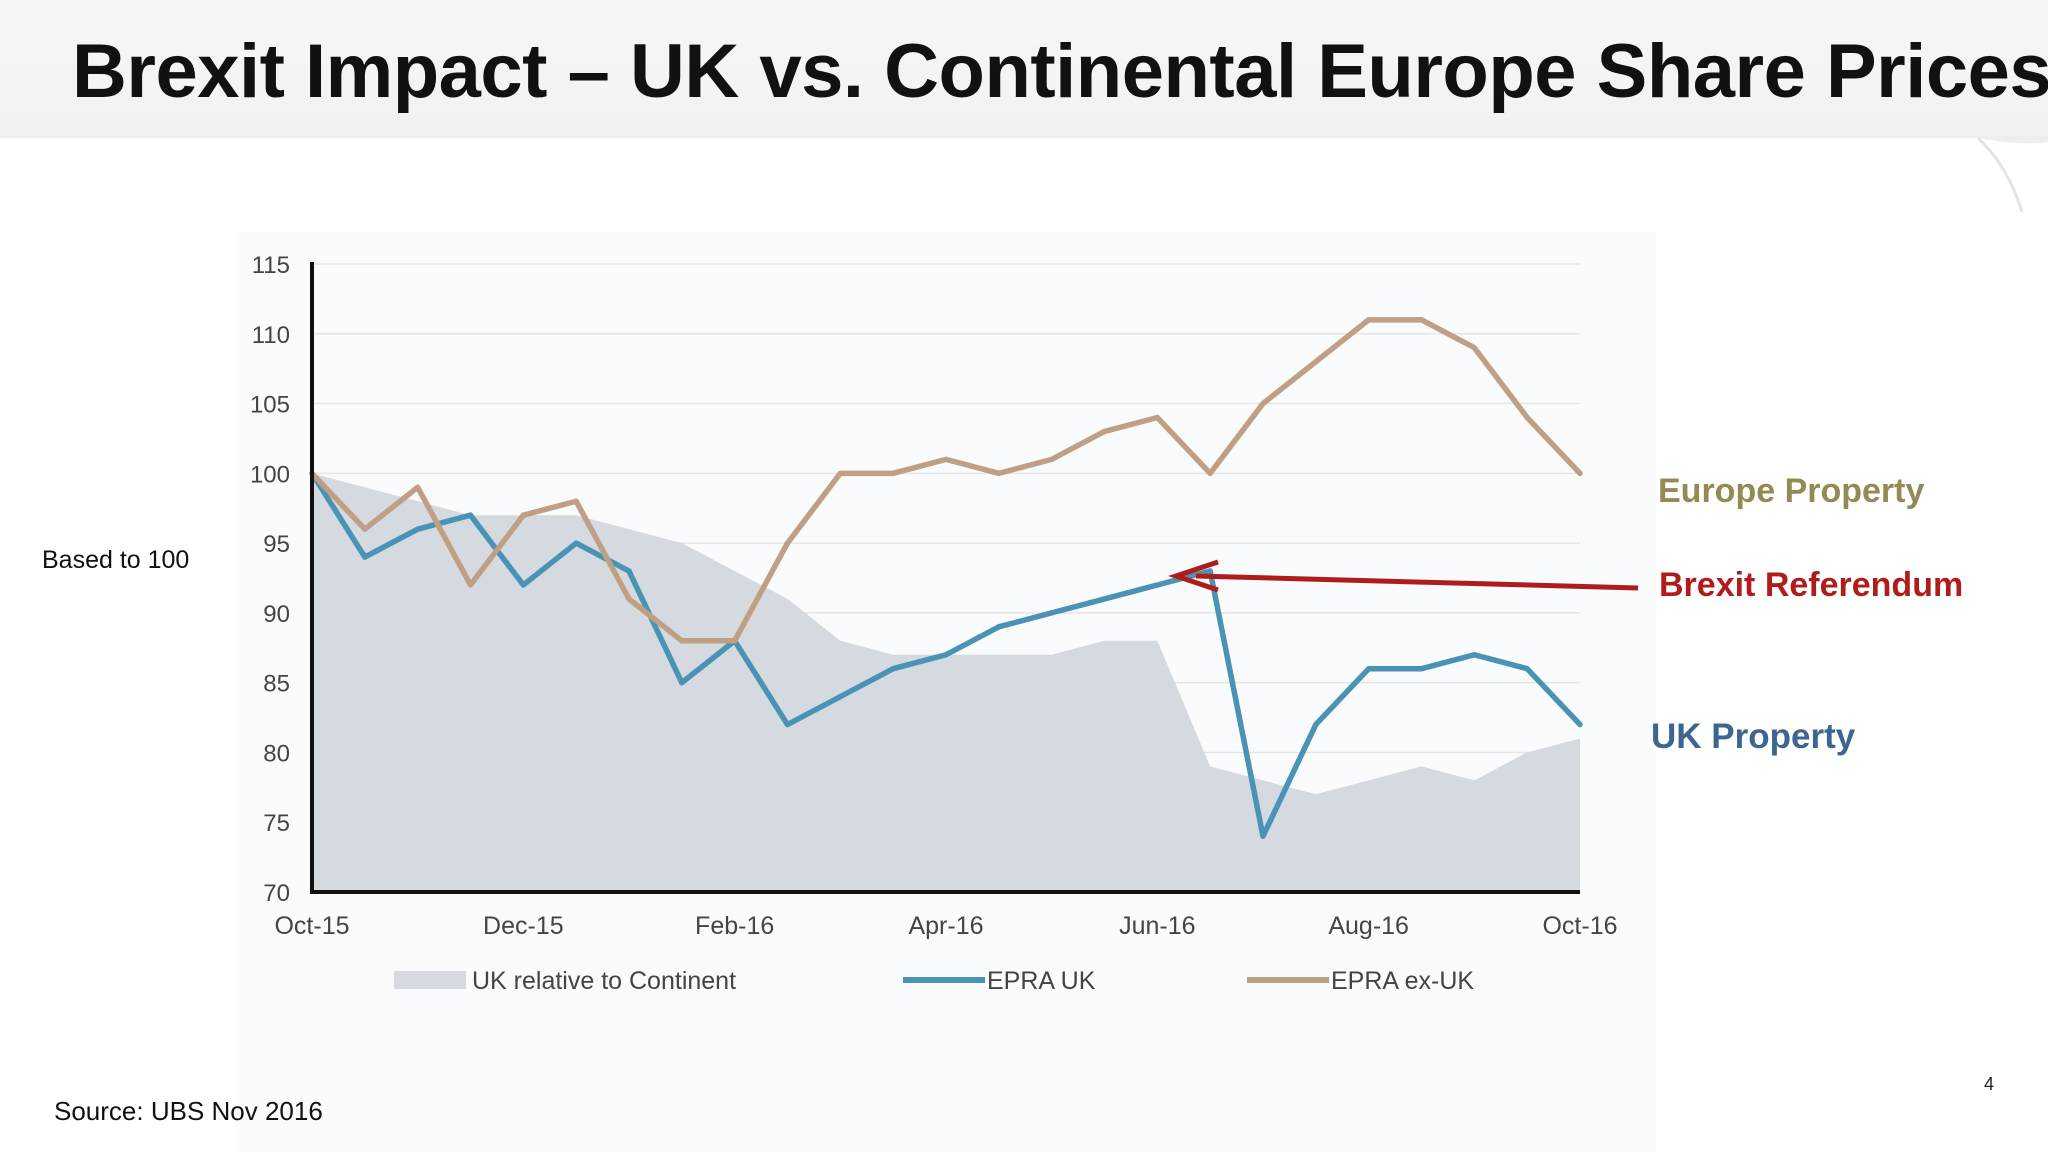  Describe the element at coordinates (271, 265) in the screenshot. I see `y-tick-label: 115` at that location.